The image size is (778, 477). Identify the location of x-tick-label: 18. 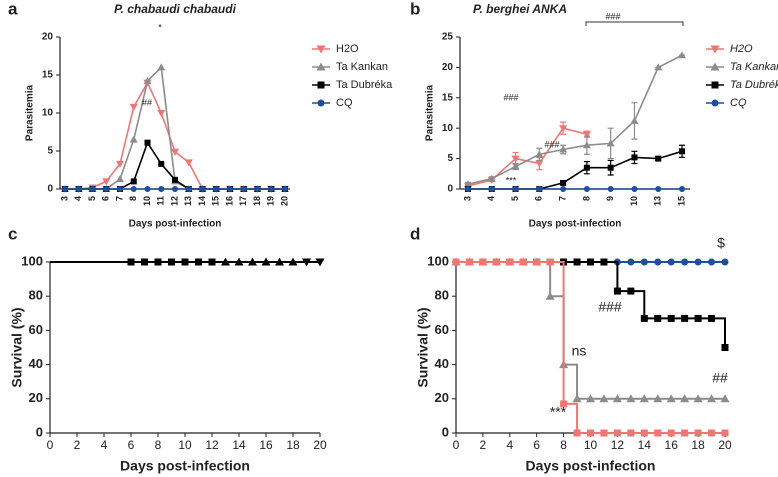
(293, 445).